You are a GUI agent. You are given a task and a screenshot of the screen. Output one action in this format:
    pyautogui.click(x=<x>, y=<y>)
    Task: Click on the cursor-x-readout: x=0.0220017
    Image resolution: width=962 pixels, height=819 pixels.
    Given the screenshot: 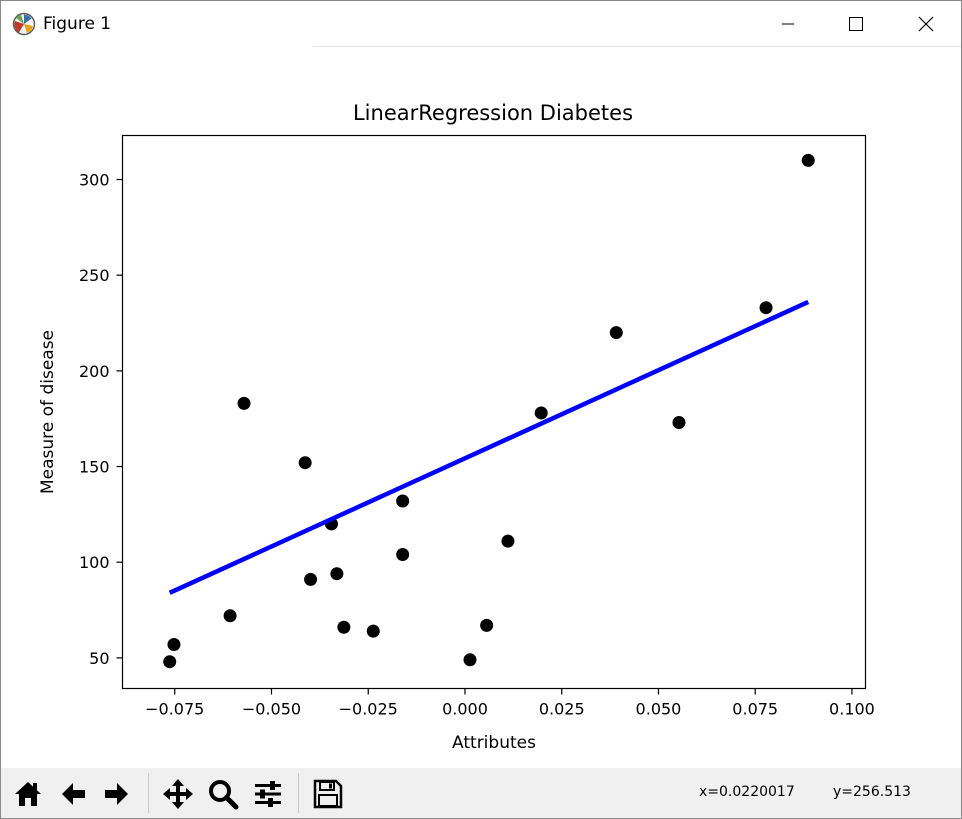 What is the action you would take?
    pyautogui.click(x=747, y=792)
    